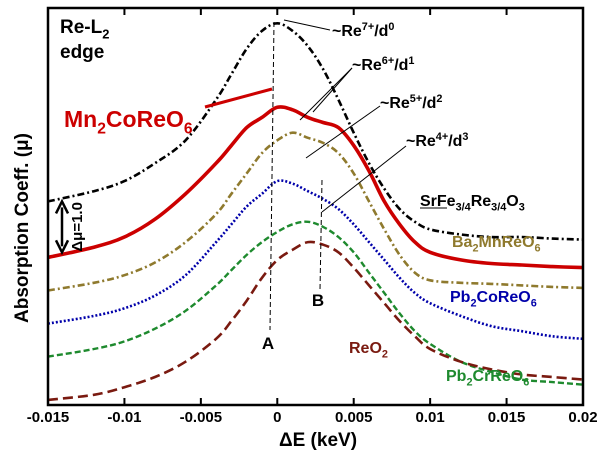 The width and height of the screenshot is (605, 457). What do you see at coordinates (318, 300) in the screenshot?
I see `marker-label-b: B` at bounding box center [318, 300].